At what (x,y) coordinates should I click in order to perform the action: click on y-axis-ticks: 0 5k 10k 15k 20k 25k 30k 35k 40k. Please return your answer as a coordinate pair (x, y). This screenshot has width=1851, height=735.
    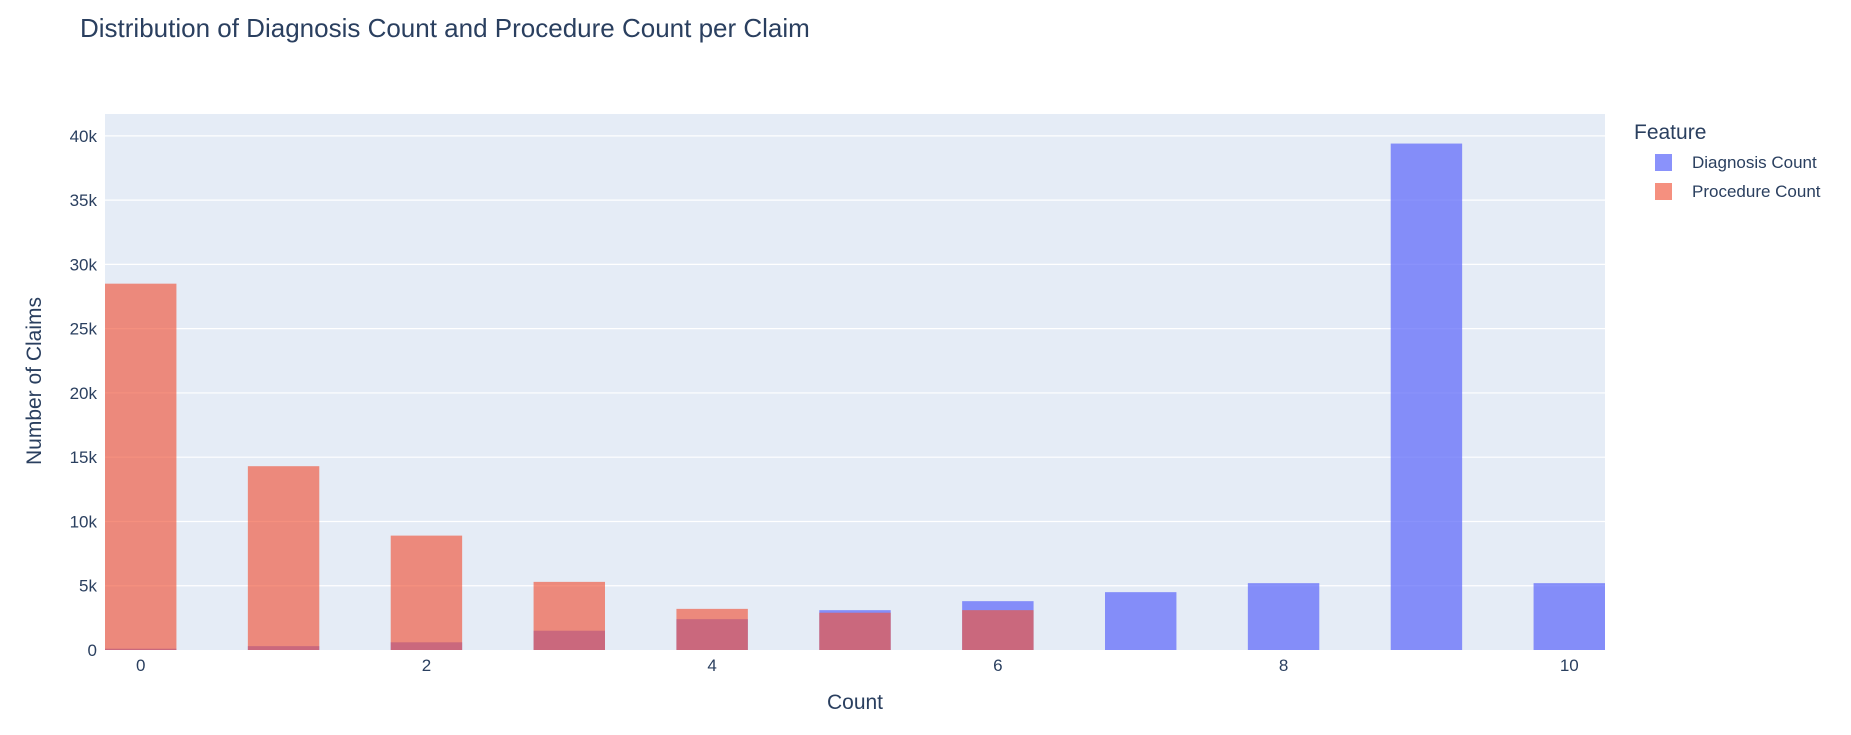
    Looking at the image, I should click on (84, 393).